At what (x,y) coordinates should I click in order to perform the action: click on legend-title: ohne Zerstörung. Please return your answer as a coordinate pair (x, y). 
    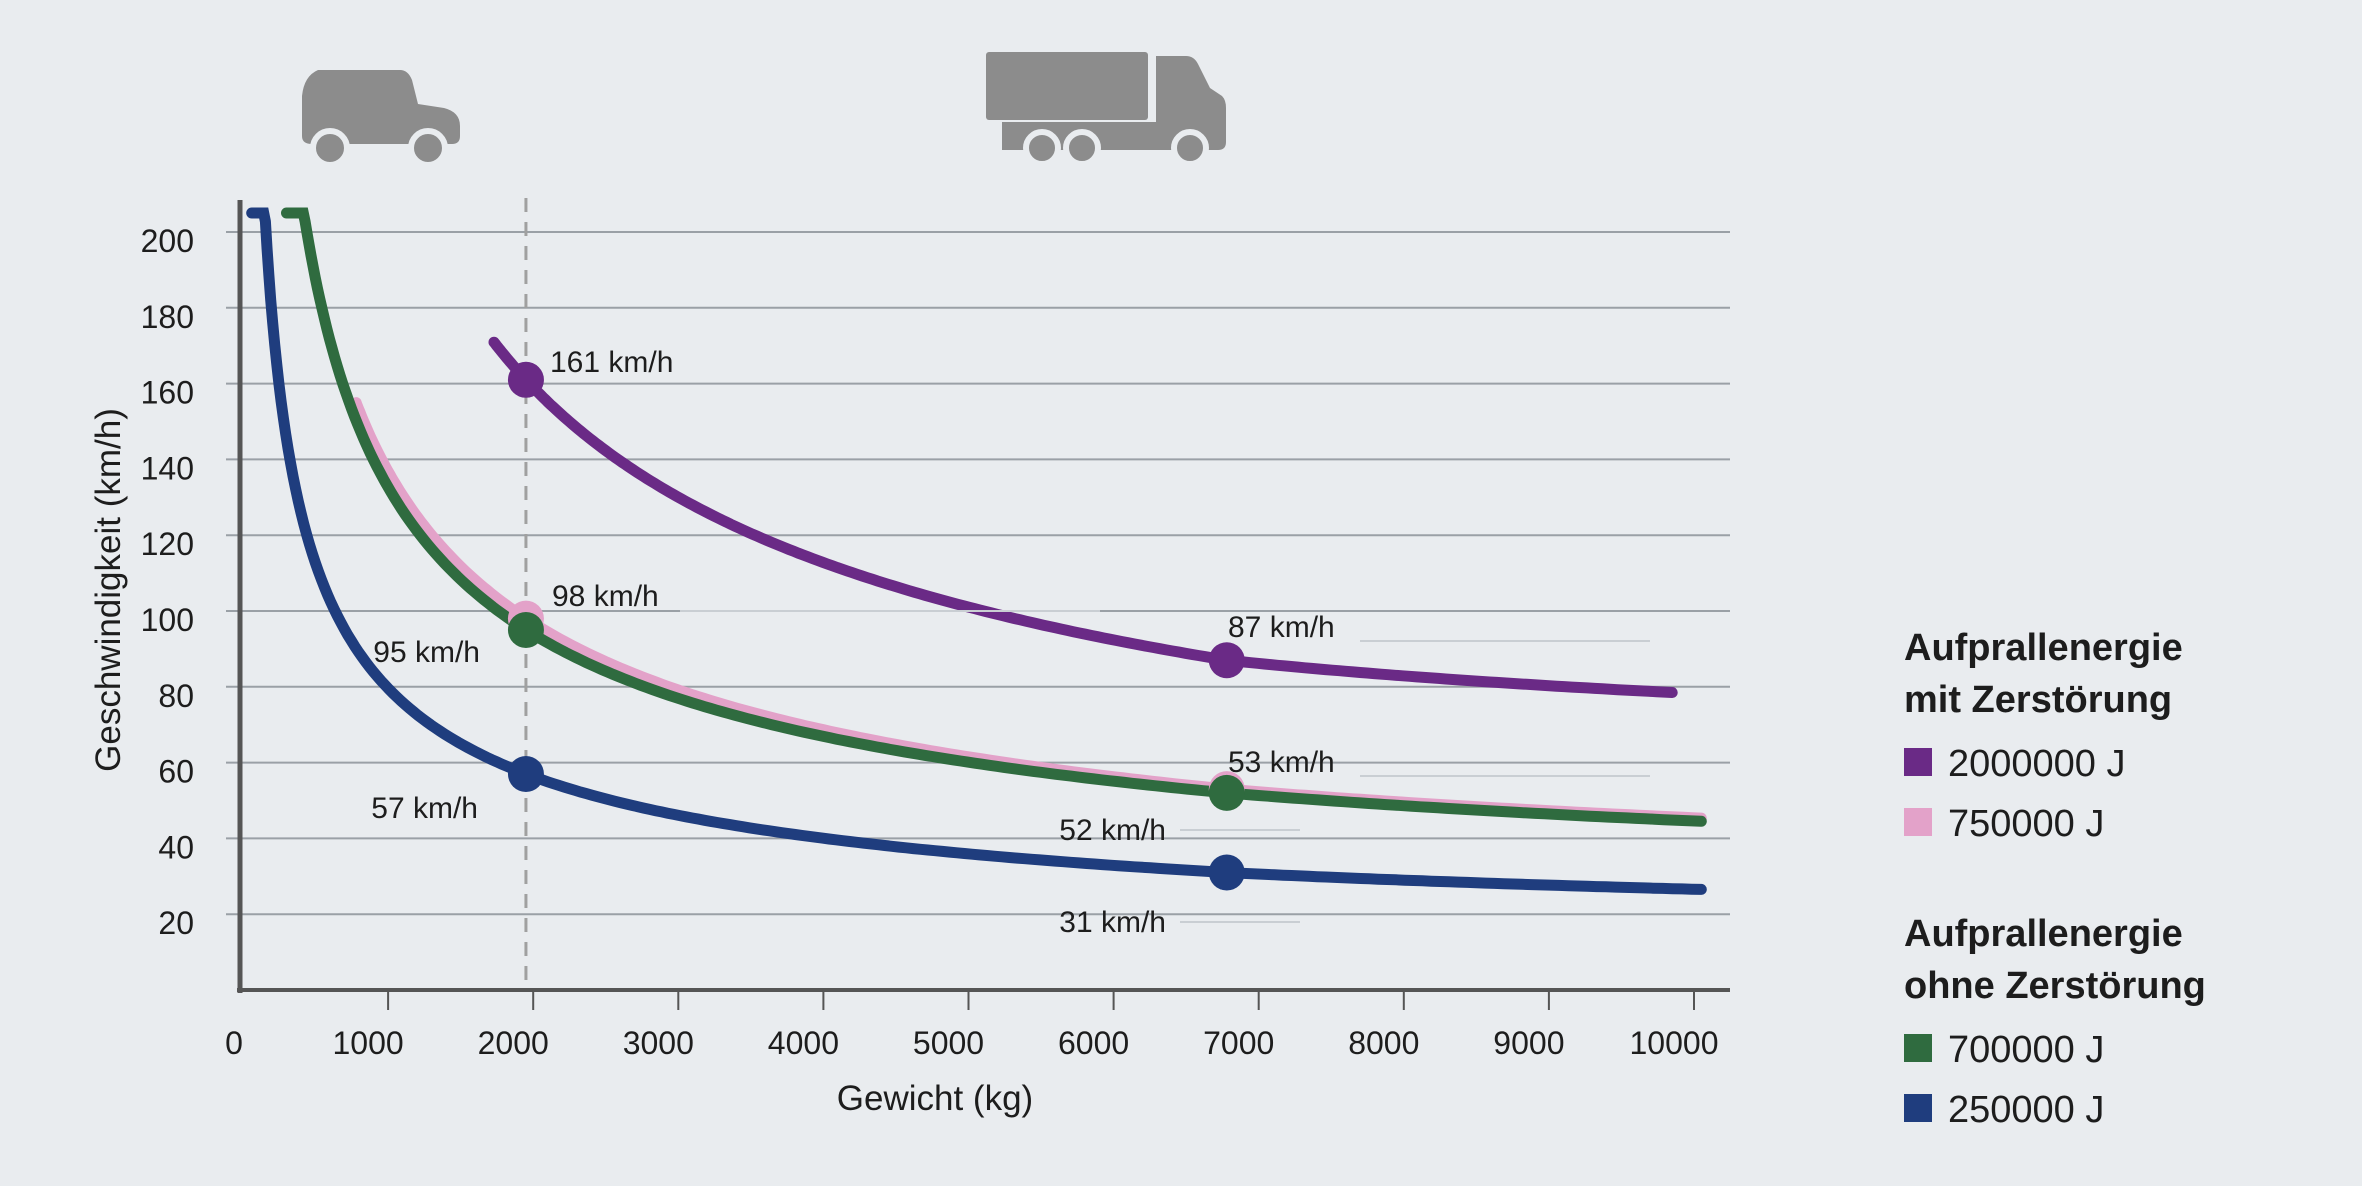
    Looking at the image, I should click on (2055, 986).